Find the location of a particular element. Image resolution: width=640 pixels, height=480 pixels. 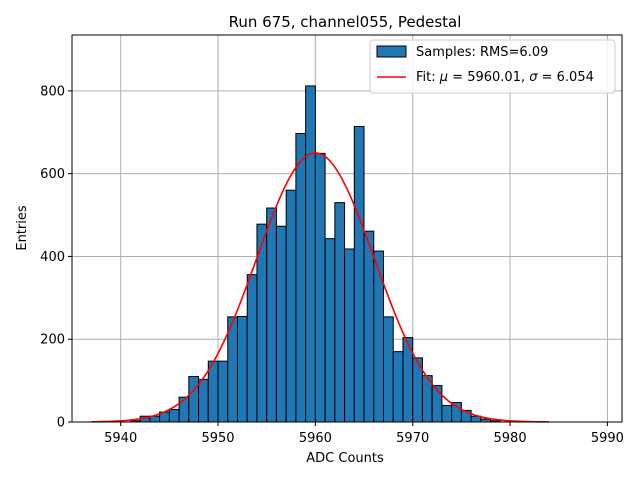

x-tick-label: 5960 is located at coordinates (315, 438).